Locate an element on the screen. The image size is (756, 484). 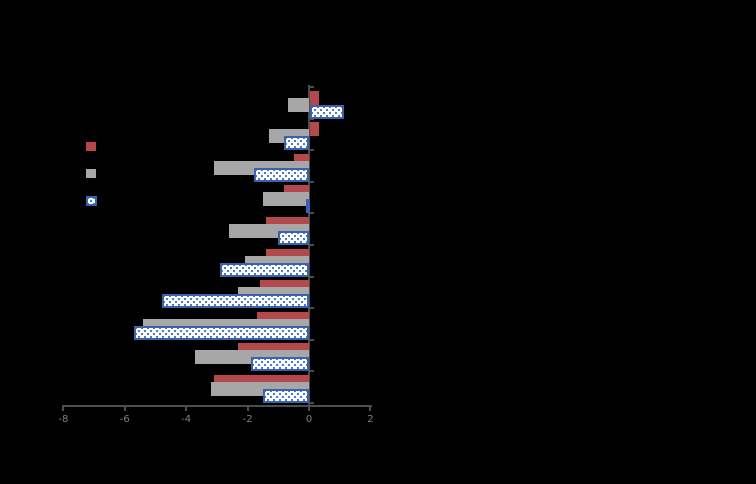
x-axis-tick-label: -6 is located at coordinates (124, 419).